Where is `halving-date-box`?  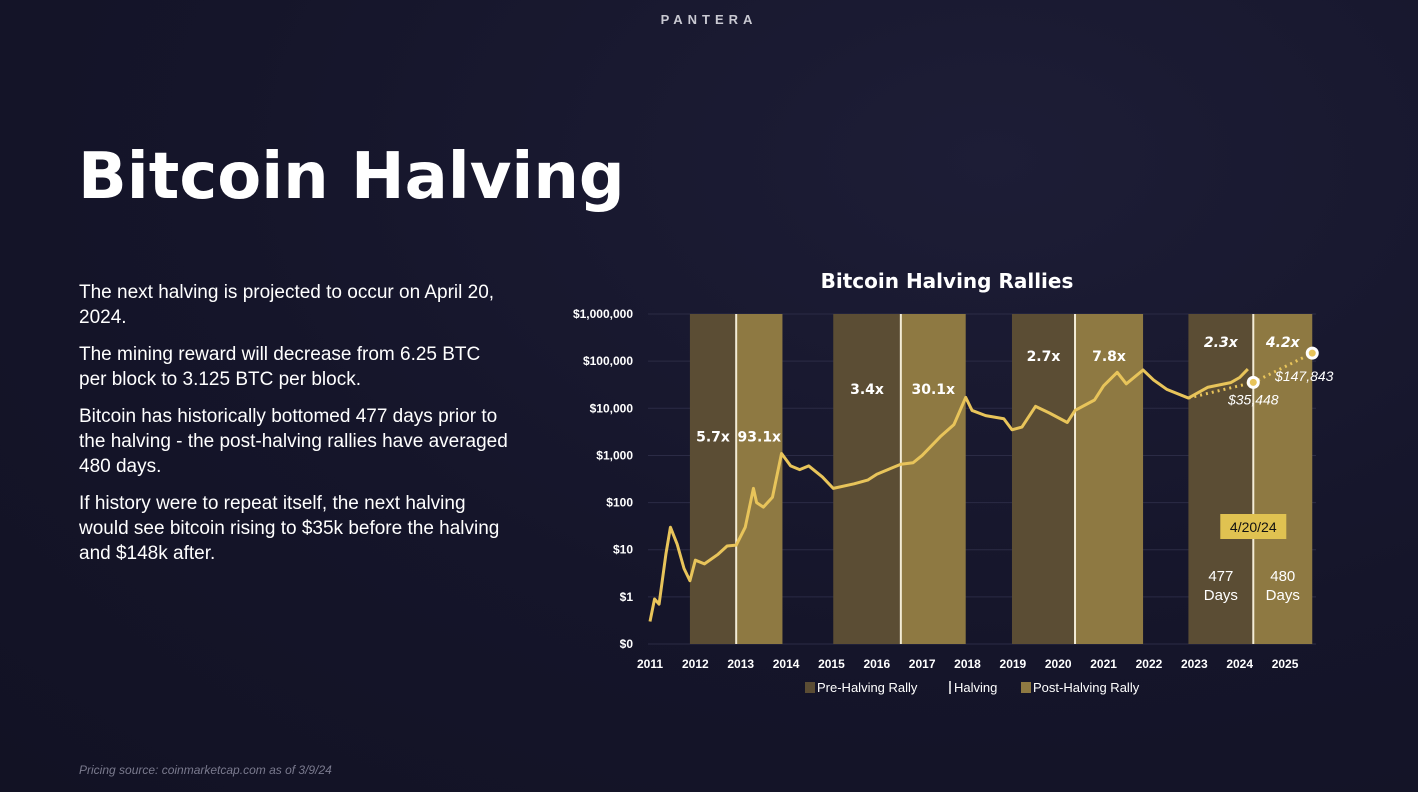
halving-date-box is located at coordinates (1253, 526).